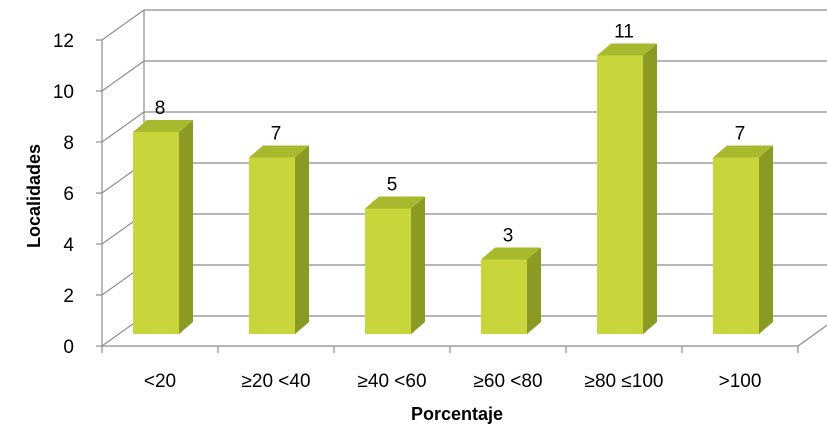 This screenshot has width=827, height=433. Describe the element at coordinates (507, 381) in the screenshot. I see `x-tick-label: ≥60 <80` at that location.